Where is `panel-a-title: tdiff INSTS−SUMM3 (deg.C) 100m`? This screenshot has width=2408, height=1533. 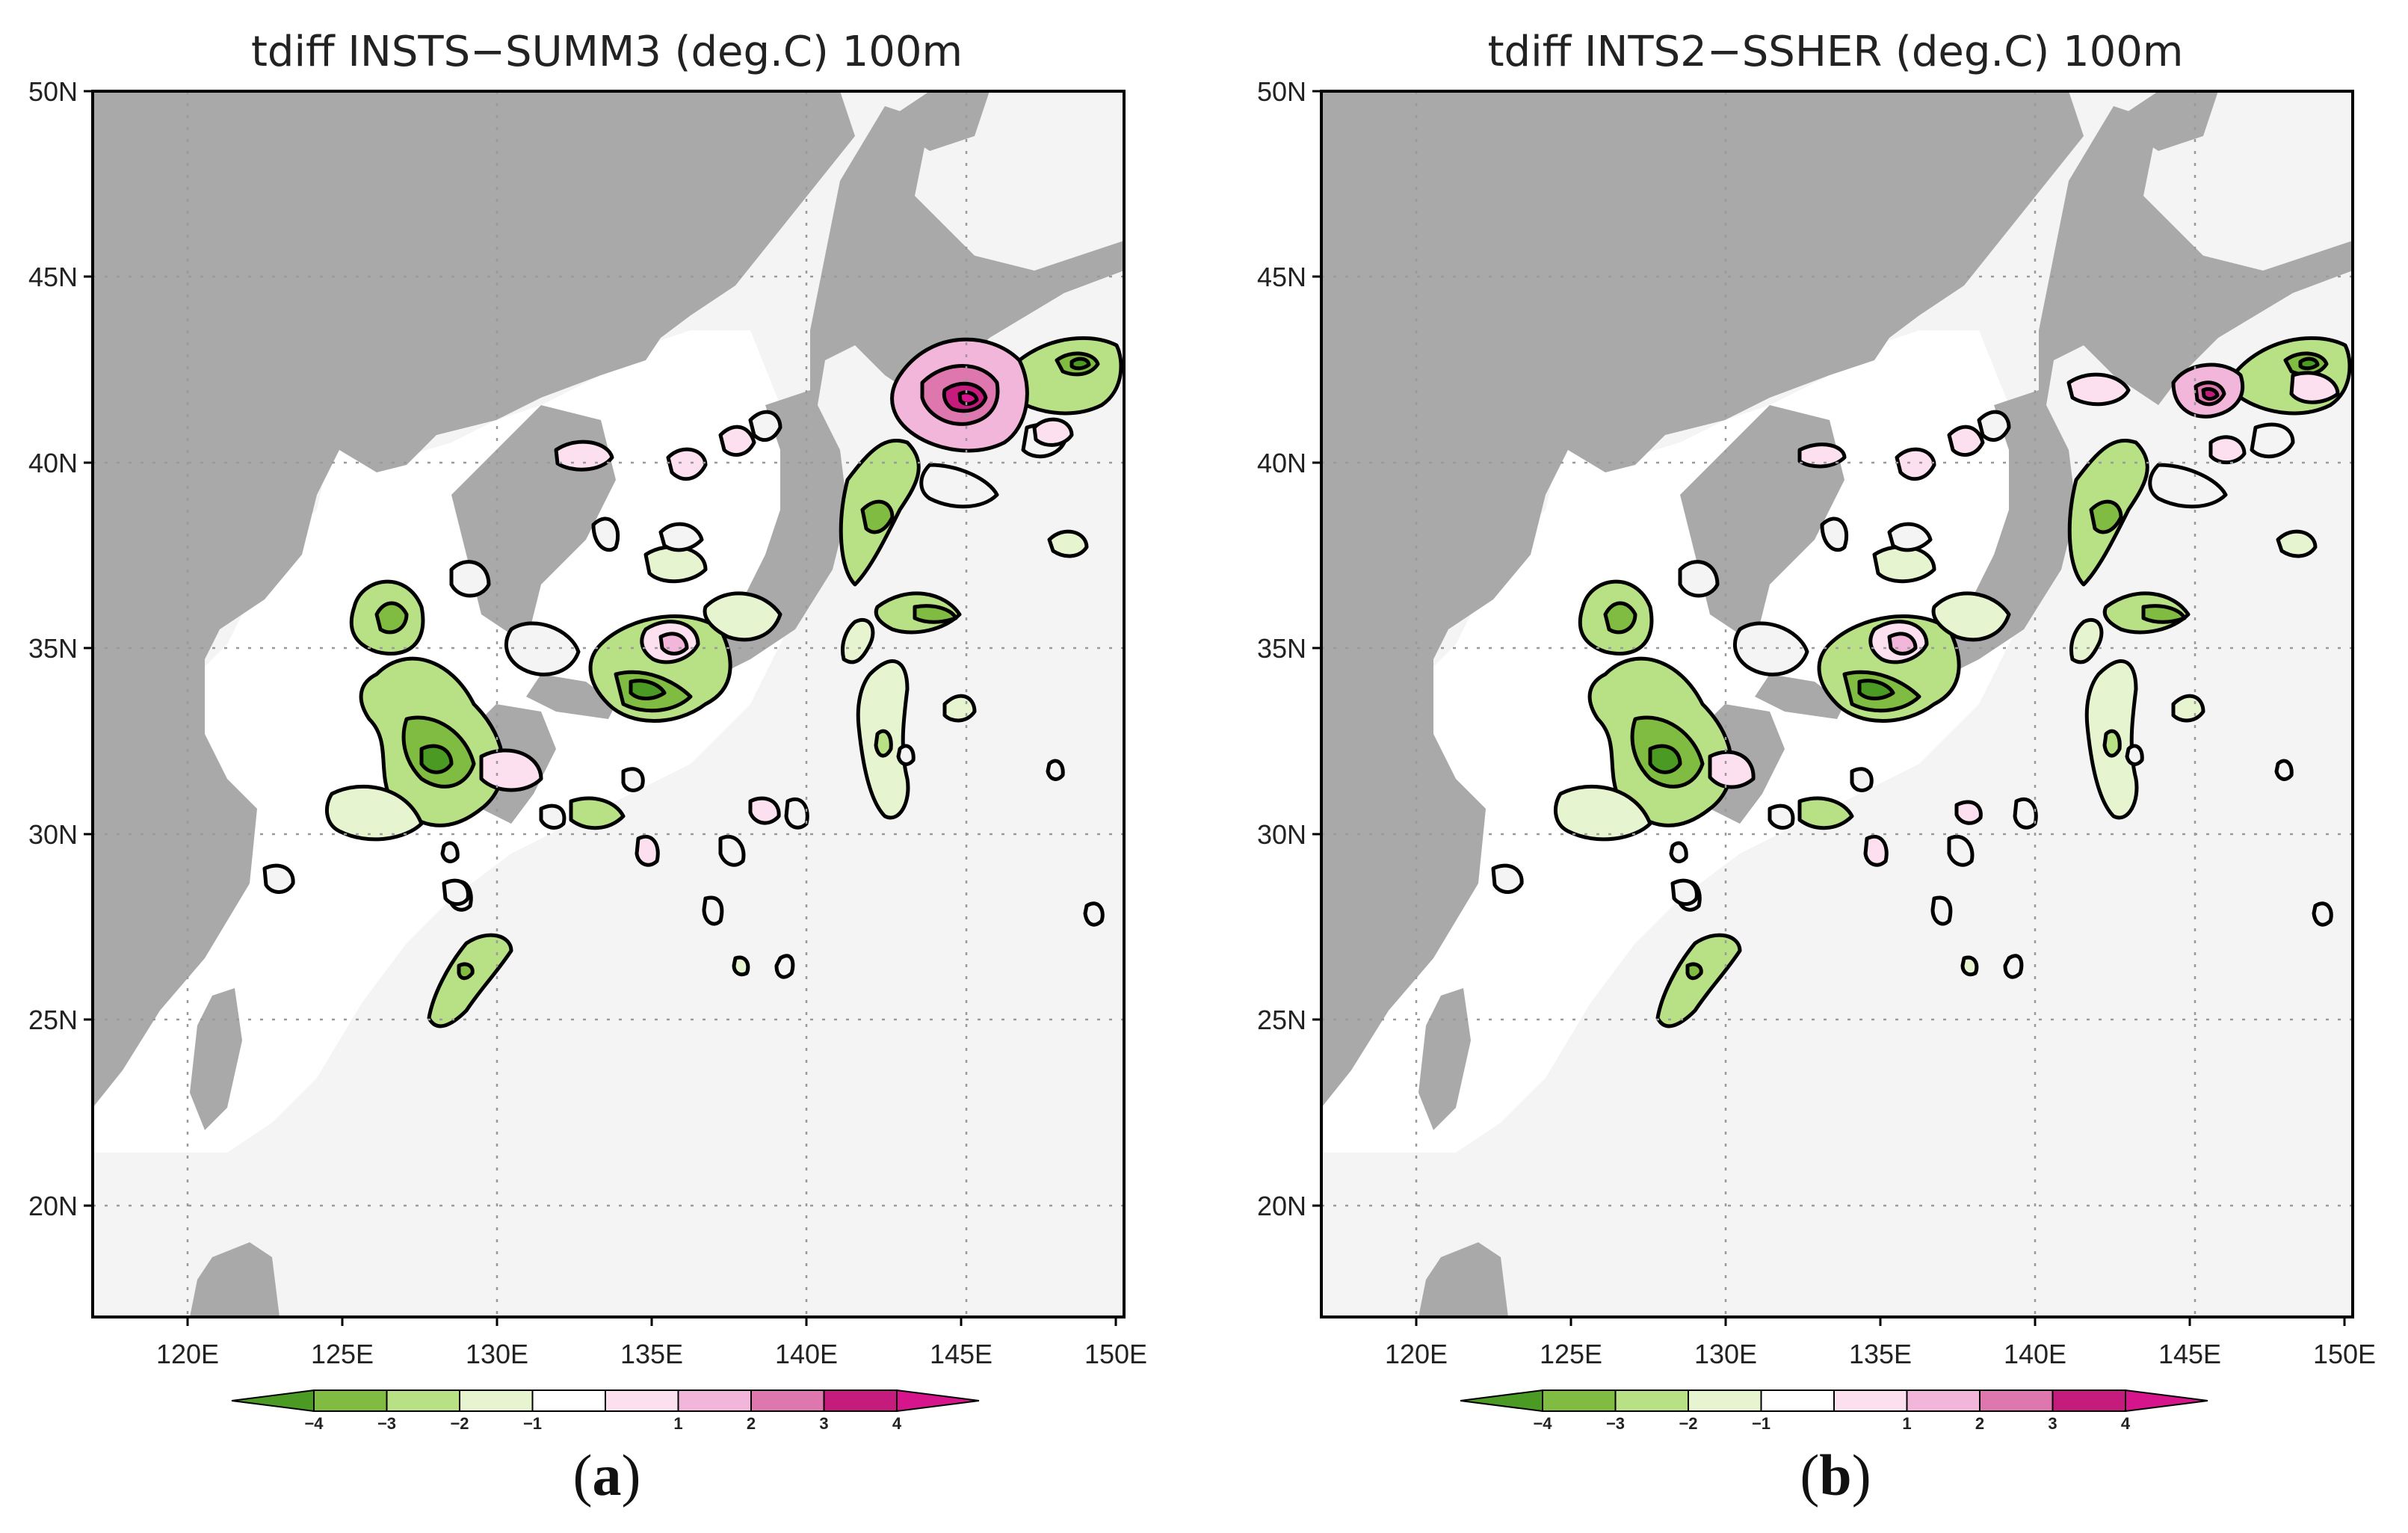
panel-a-title: tdiff INSTS−SUMM3 (deg.C) 100m is located at coordinates (607, 52).